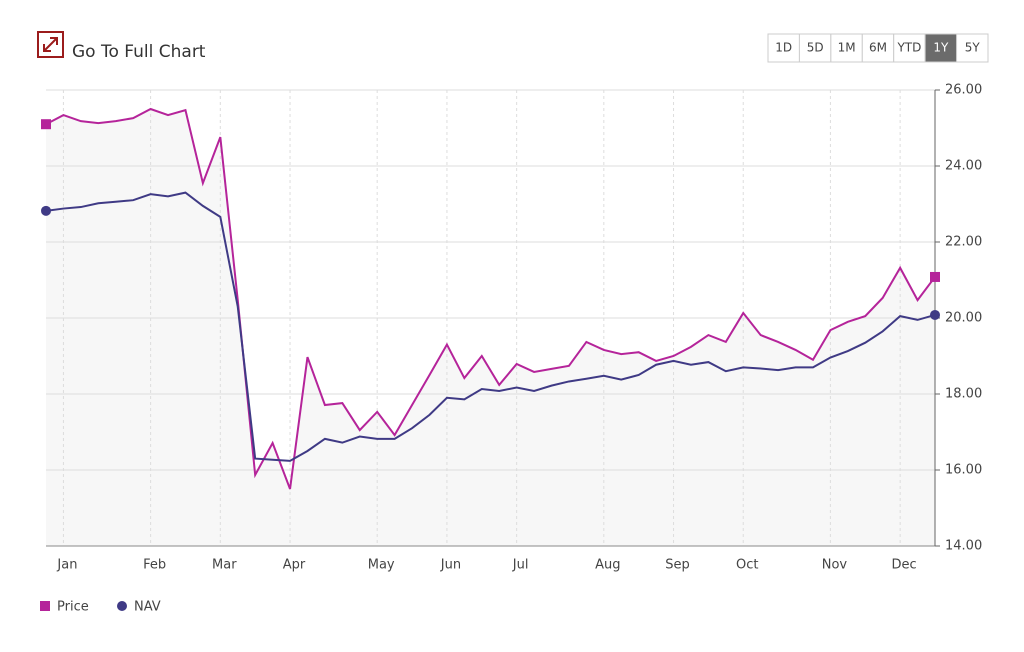 This screenshot has width=1024, height=652. I want to click on button-label: YTD, so click(908, 48).